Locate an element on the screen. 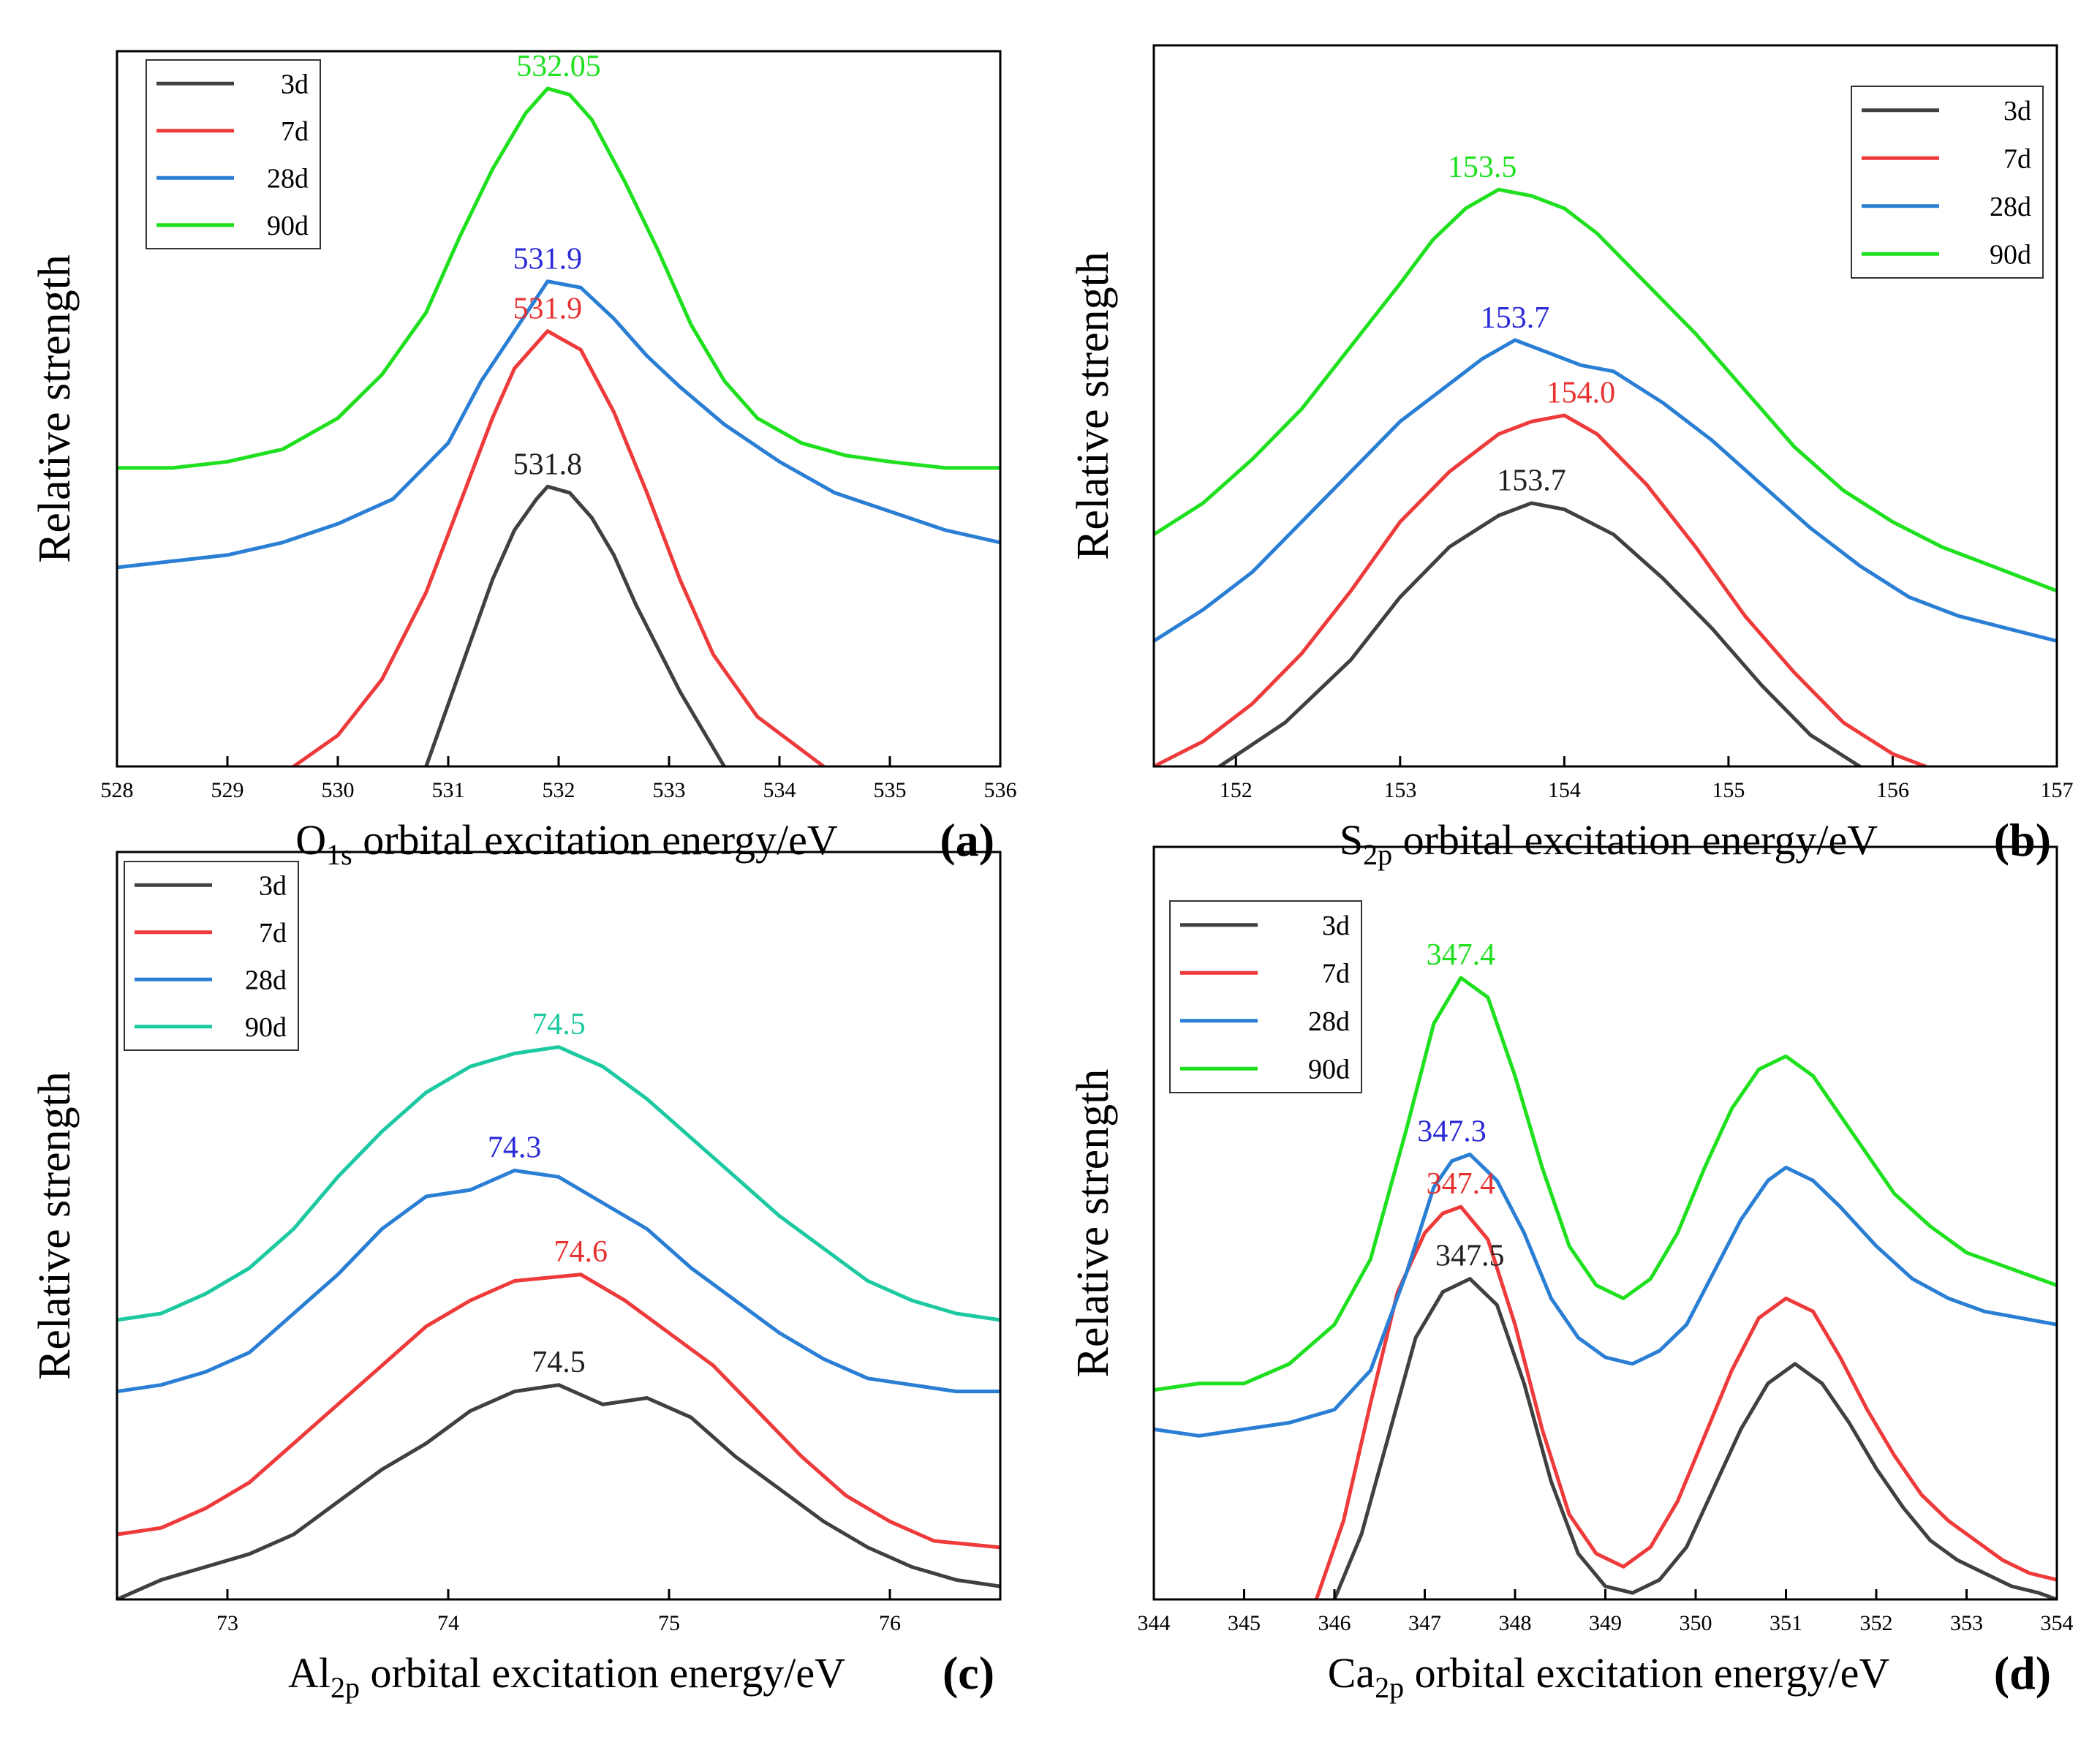 The width and height of the screenshot is (2100, 1753). x-tick-label: 344 is located at coordinates (1154, 1623).